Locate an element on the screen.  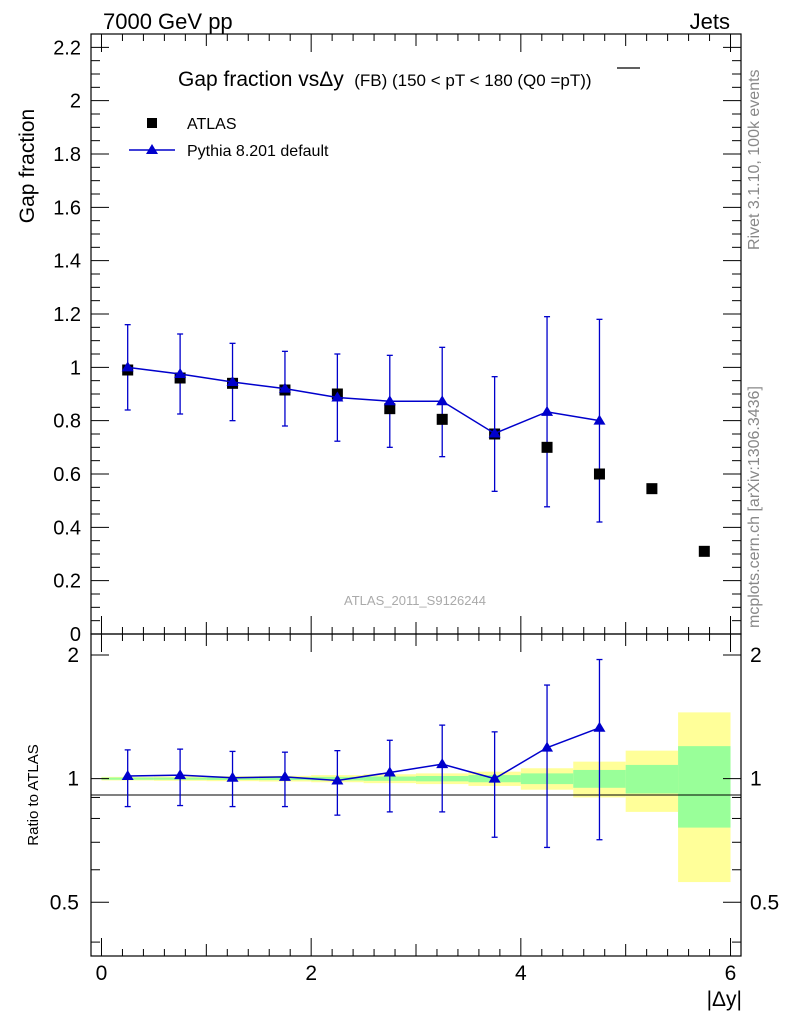
y-tick-label: 0.8 is located at coordinates (67, 422).